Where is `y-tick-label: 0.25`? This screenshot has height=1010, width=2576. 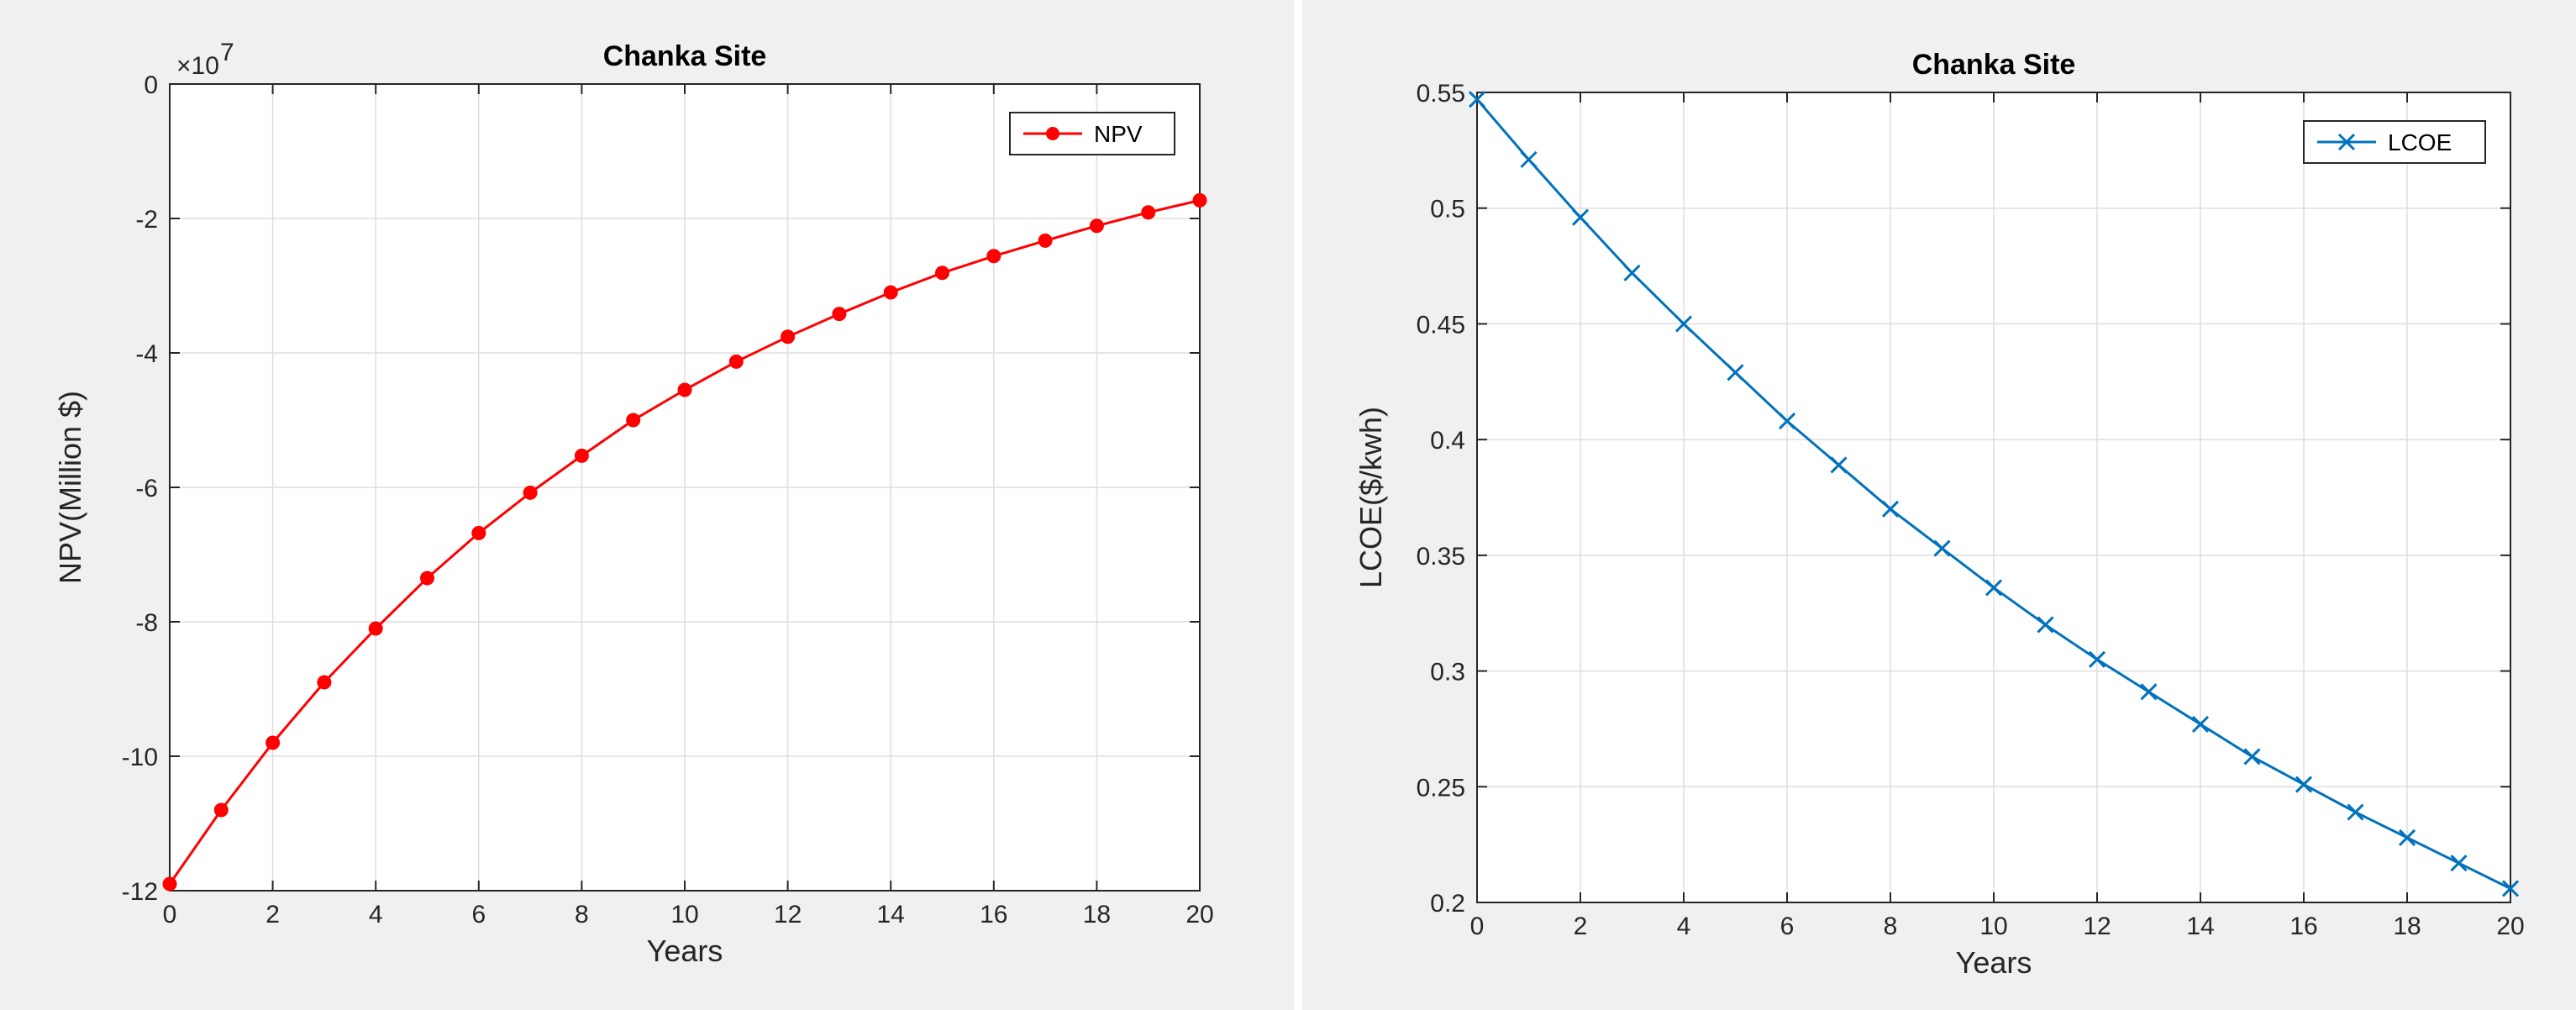
y-tick-label: 0.25 is located at coordinates (1441, 788).